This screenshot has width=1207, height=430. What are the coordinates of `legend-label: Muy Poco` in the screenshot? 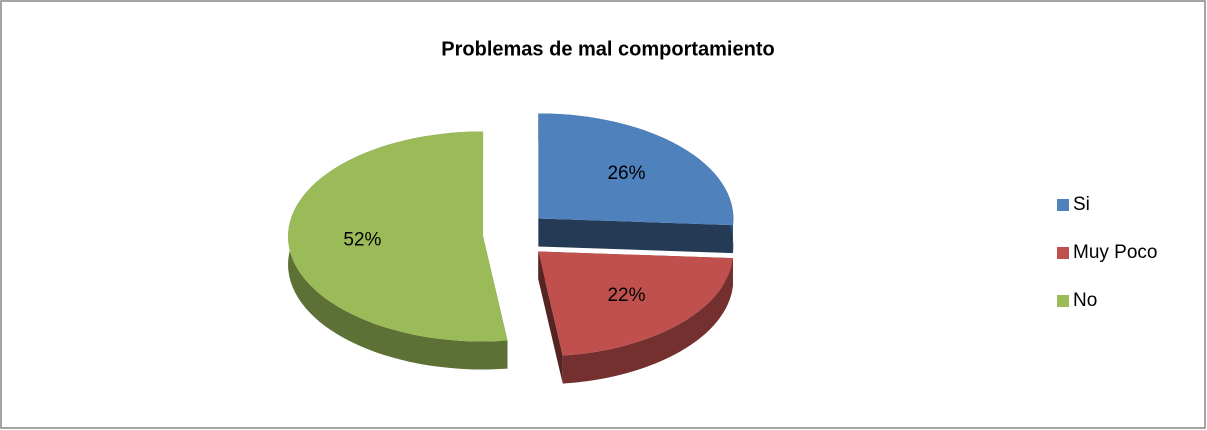 It's located at (1115, 252).